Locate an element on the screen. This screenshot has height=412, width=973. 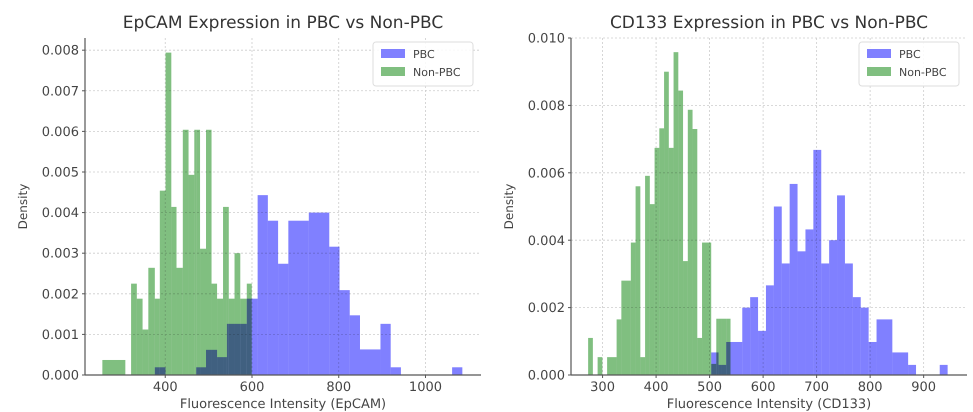
y-tick-label: 0.005 is located at coordinates (60, 173).